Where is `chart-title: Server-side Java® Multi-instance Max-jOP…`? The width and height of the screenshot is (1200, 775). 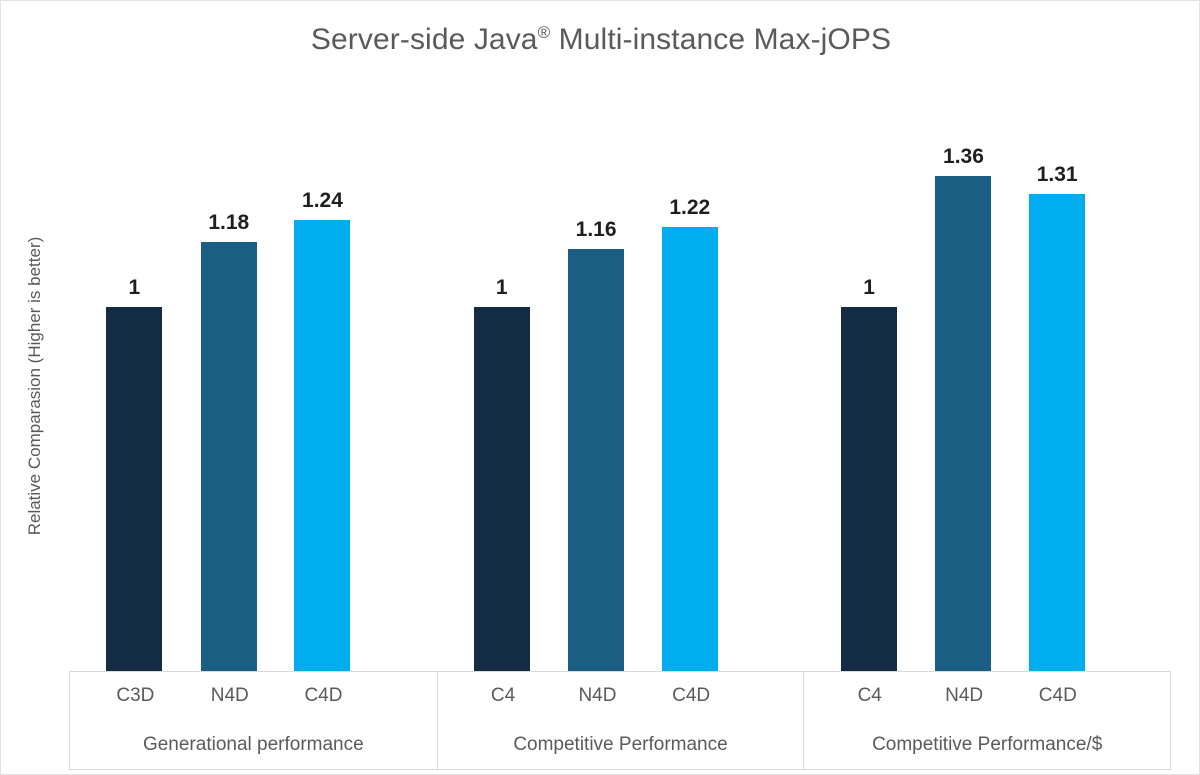
chart-title: Server-side Java® Multi-instance Max-jOP… is located at coordinates (600, 40).